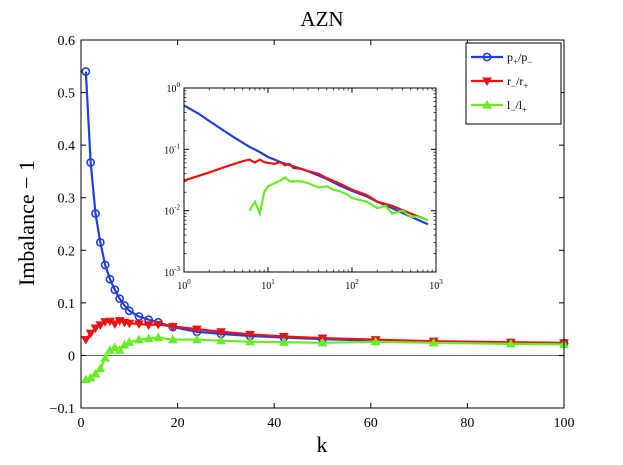  I want to click on inset-y-tick-label: 10⁰, so click(174, 88).